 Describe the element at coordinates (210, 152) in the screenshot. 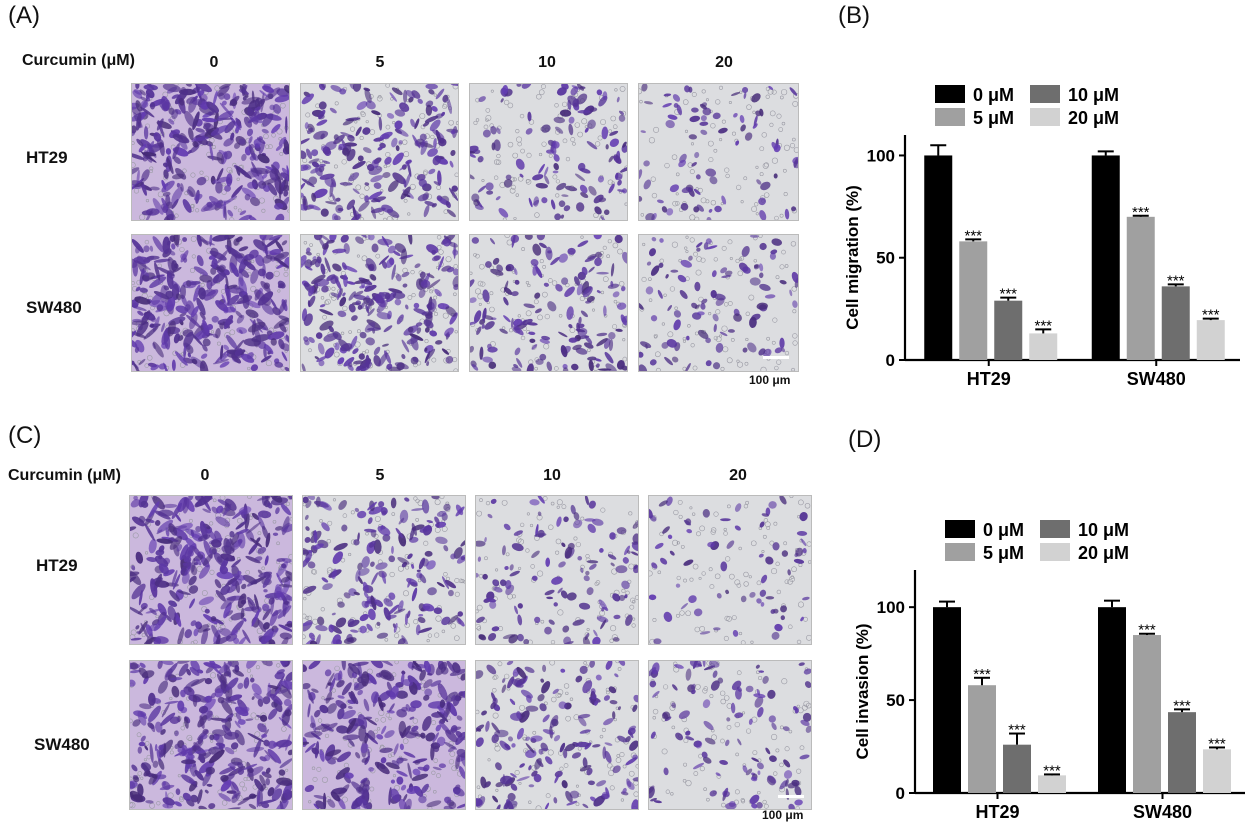

I see `micrograph-texture` at that location.